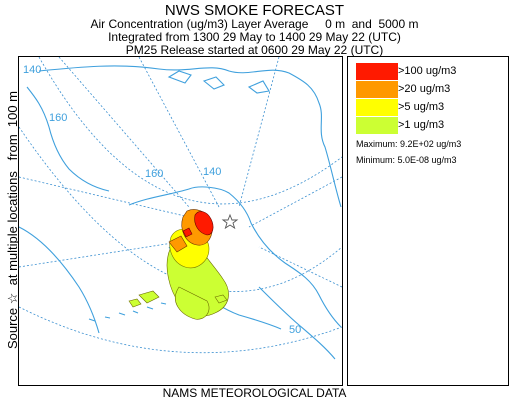  Describe the element at coordinates (295, 330) in the screenshot. I see `graticule-label: 50` at that location.